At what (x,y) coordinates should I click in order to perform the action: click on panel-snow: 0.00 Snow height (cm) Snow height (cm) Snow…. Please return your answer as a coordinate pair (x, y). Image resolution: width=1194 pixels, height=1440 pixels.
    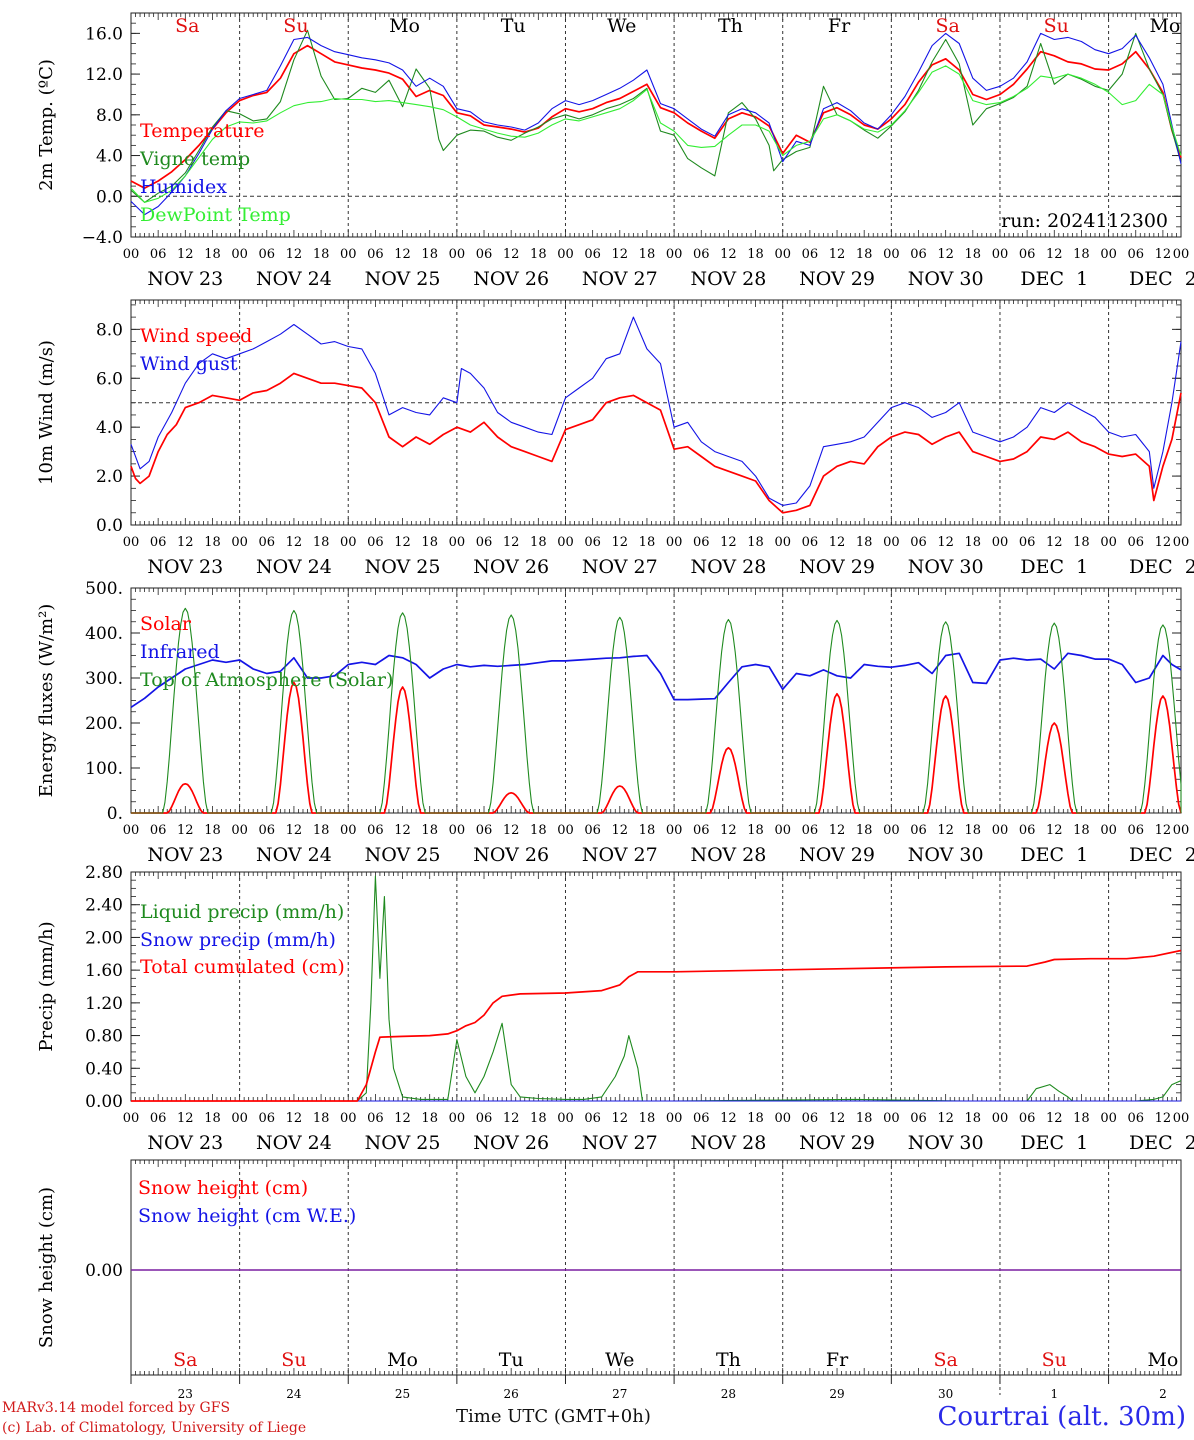
    Looking at the image, I should click on (609, 1267).